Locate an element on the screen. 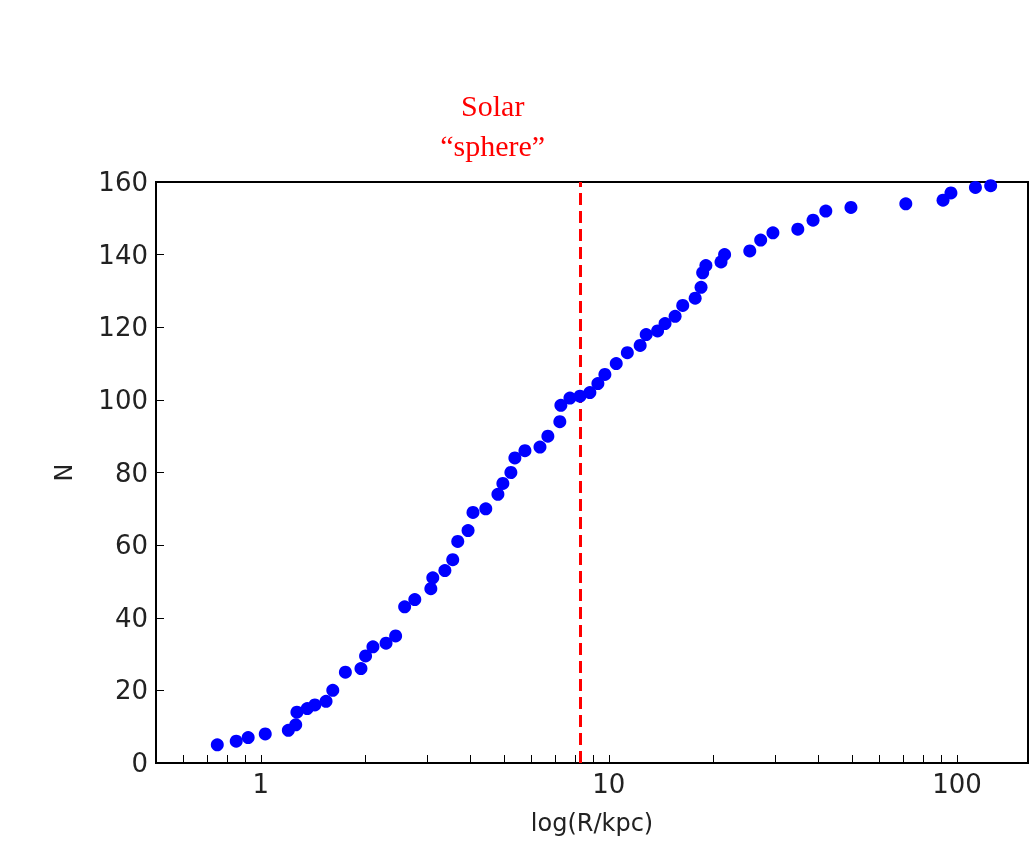 The height and width of the screenshot is (856, 1032). x-tick-label: 100 is located at coordinates (957, 784).